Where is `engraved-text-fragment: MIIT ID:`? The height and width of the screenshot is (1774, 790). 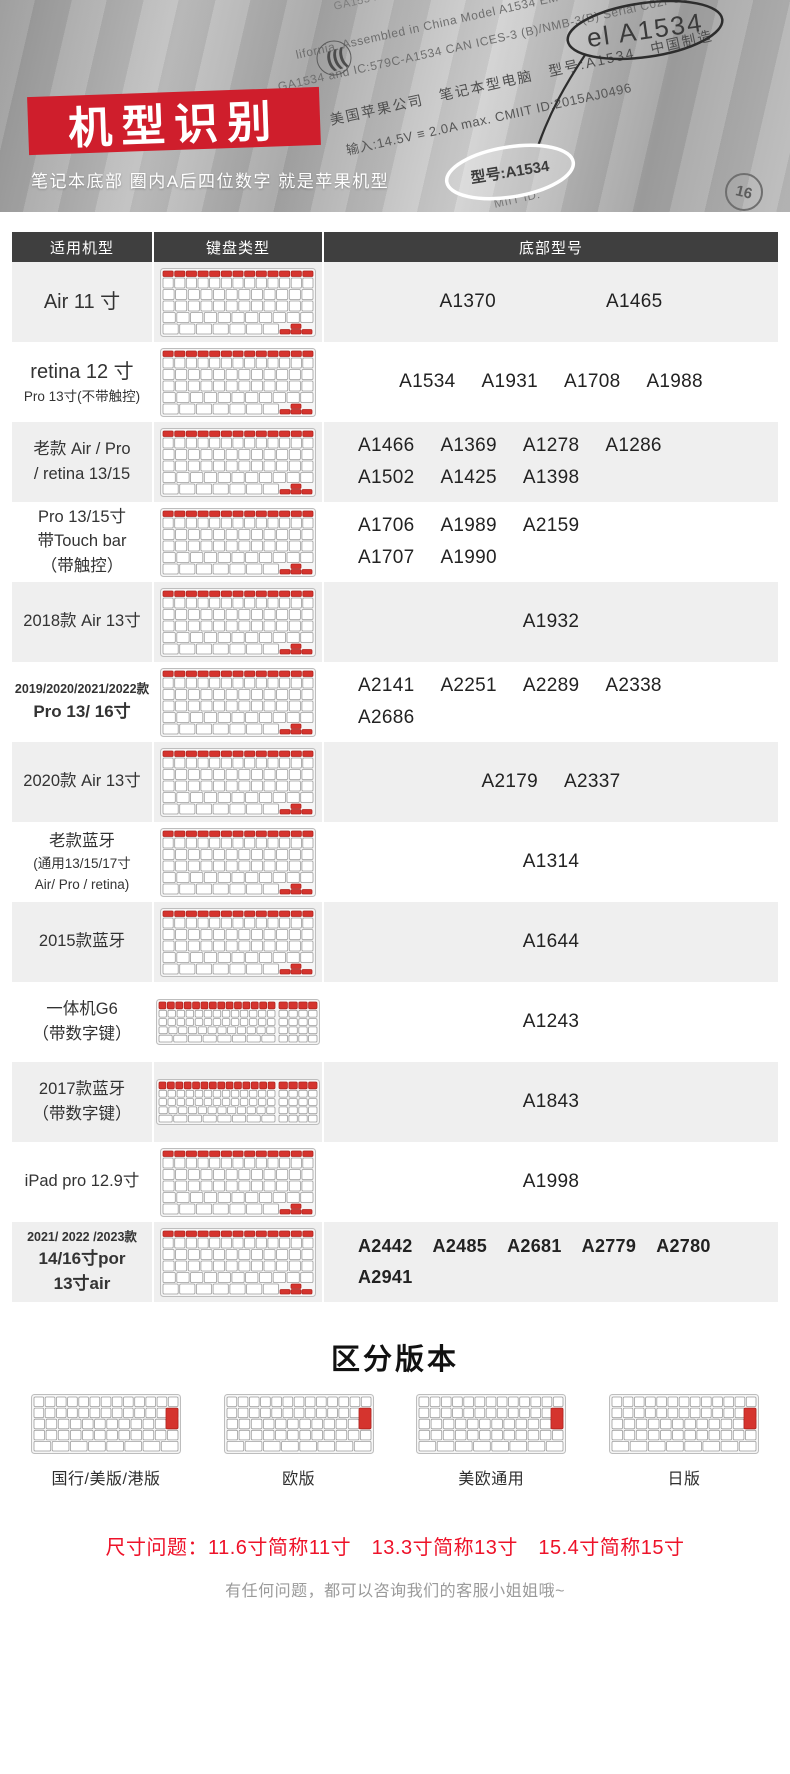 engraved-text-fragment: MIIT ID: is located at coordinates (517, 198).